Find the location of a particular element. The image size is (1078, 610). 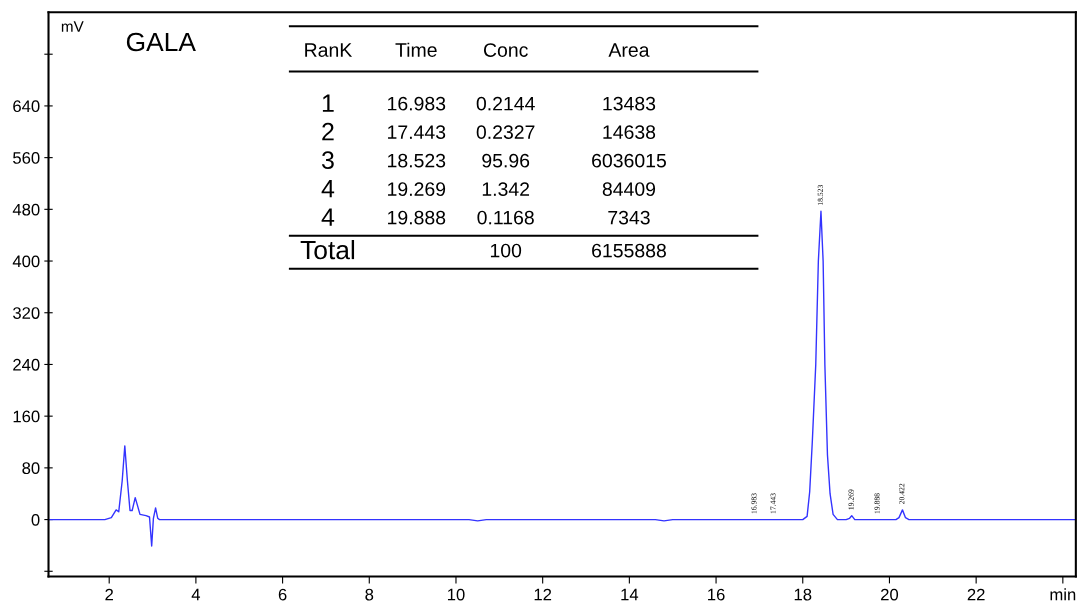

y-tick-label: 640 is located at coordinates (26, 106).